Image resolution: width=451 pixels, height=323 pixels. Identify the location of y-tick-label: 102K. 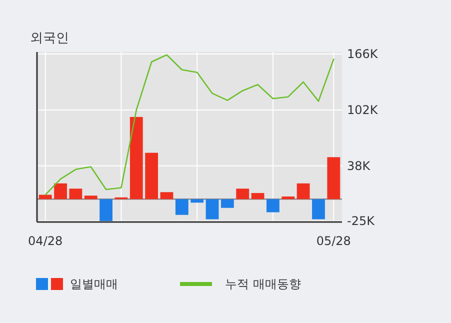
(363, 110).